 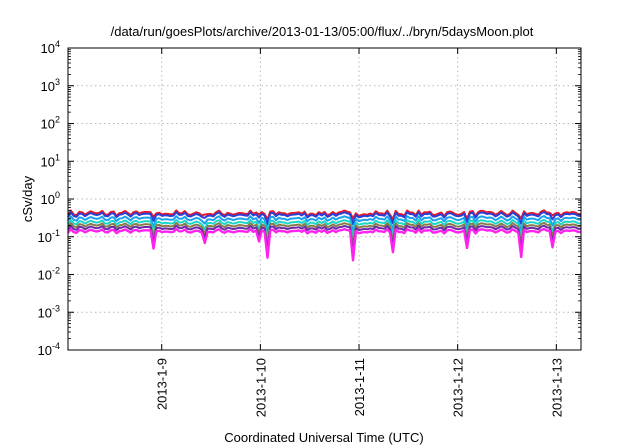 What do you see at coordinates (49, 274) in the screenshot?
I see `y-tick-label: 10⁻²` at bounding box center [49, 274].